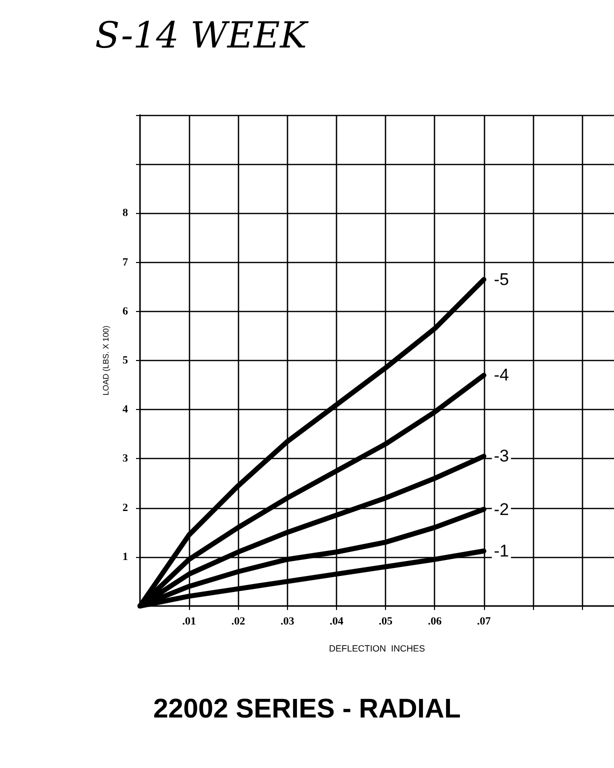 Image resolution: width=614 pixels, height=768 pixels. What do you see at coordinates (501, 279) in the screenshot?
I see `series-label: -5` at bounding box center [501, 279].